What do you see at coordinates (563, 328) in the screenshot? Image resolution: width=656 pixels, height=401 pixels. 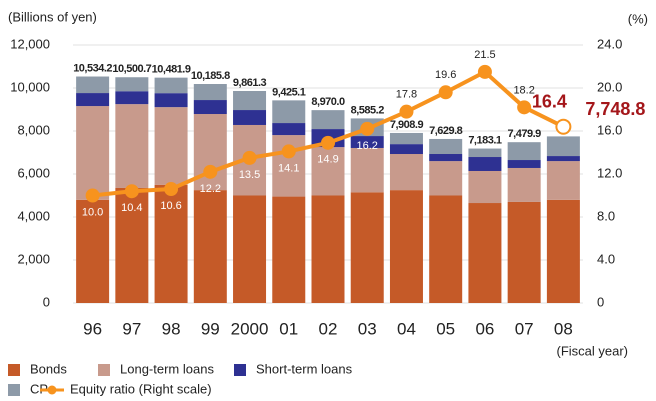 I see `x-tick-label: 08` at bounding box center [563, 328].